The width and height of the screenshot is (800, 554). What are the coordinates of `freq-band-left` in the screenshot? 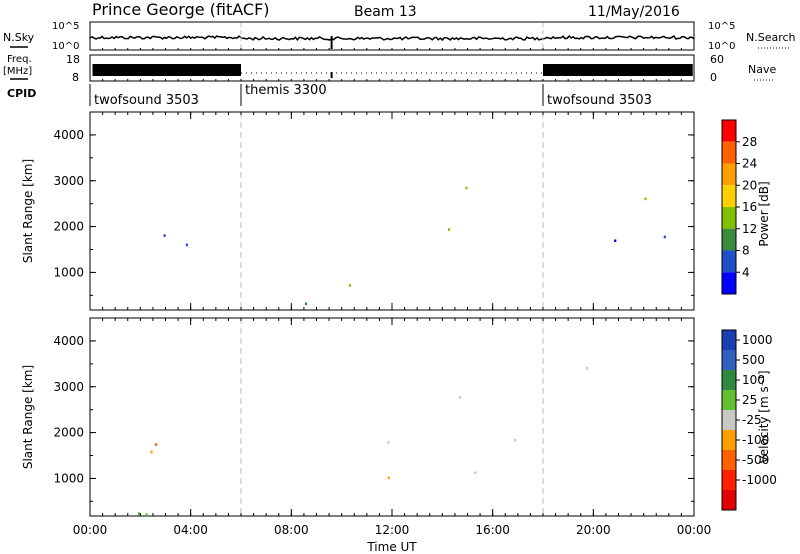 It's located at (167, 70).